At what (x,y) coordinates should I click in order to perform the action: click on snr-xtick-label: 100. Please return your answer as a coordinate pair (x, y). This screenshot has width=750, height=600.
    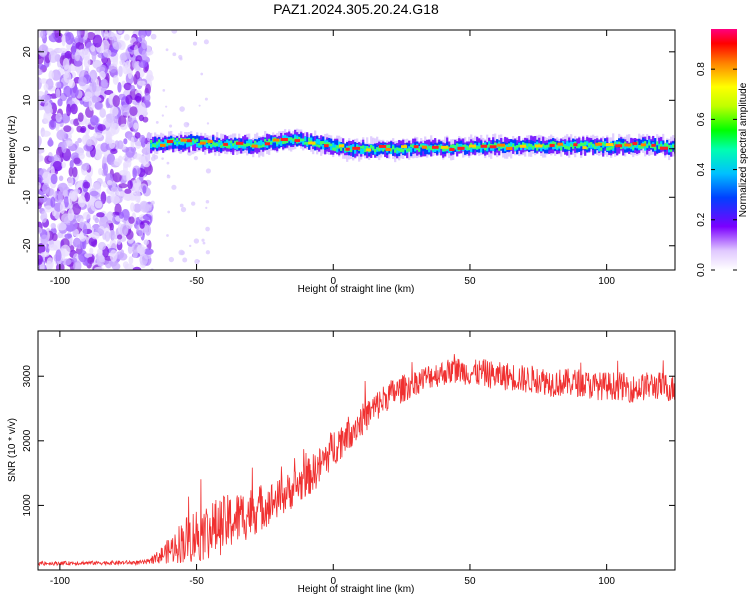
    Looking at the image, I should click on (606, 581).